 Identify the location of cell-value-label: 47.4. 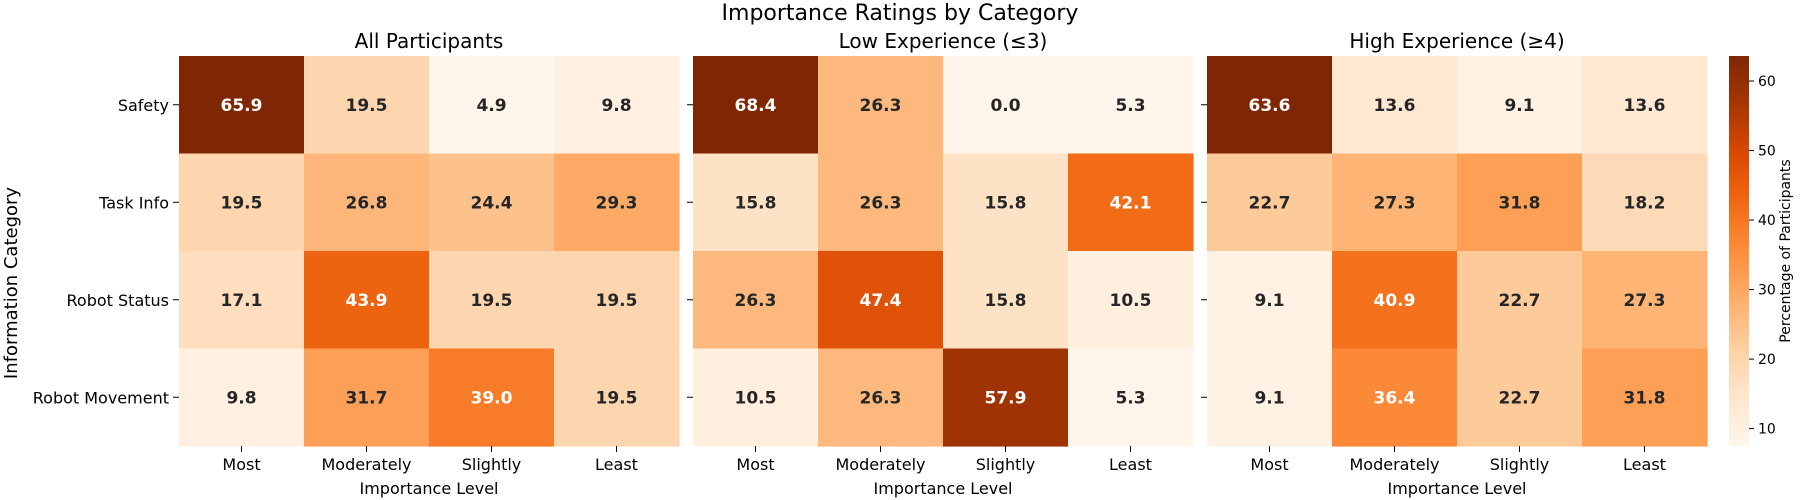
(881, 301).